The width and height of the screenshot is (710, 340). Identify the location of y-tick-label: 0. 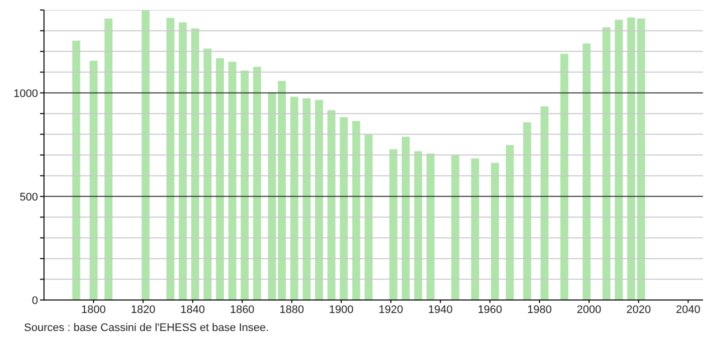
(35, 300).